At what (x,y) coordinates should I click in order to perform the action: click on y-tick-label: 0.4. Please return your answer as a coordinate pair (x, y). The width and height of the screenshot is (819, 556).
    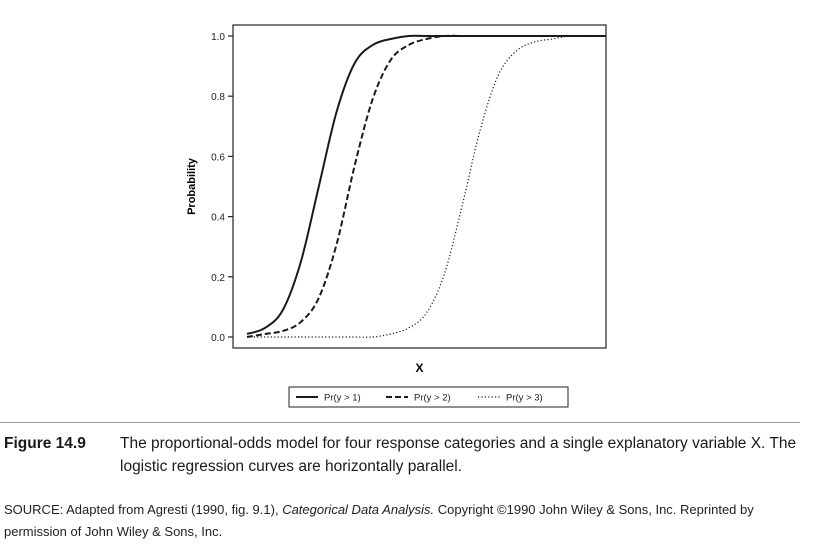
    Looking at the image, I should click on (218, 218).